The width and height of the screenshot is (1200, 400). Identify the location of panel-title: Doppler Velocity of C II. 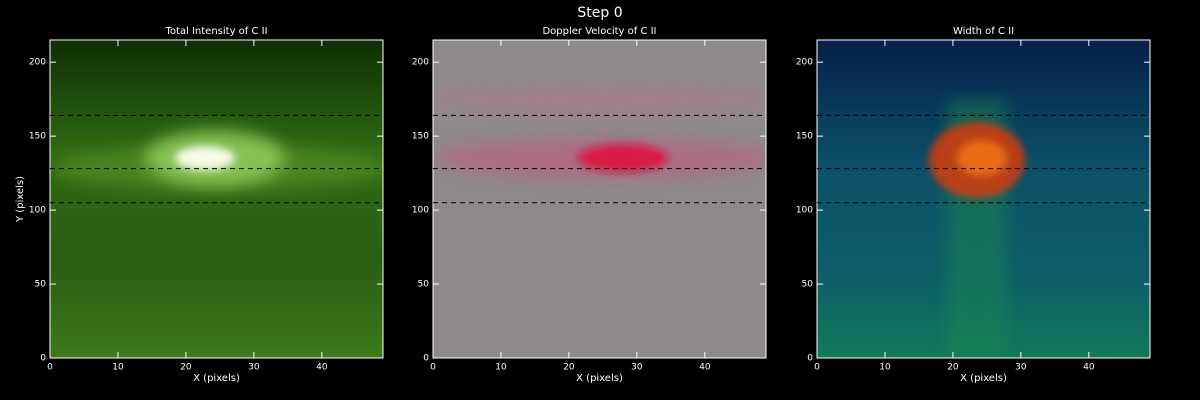
(599, 31).